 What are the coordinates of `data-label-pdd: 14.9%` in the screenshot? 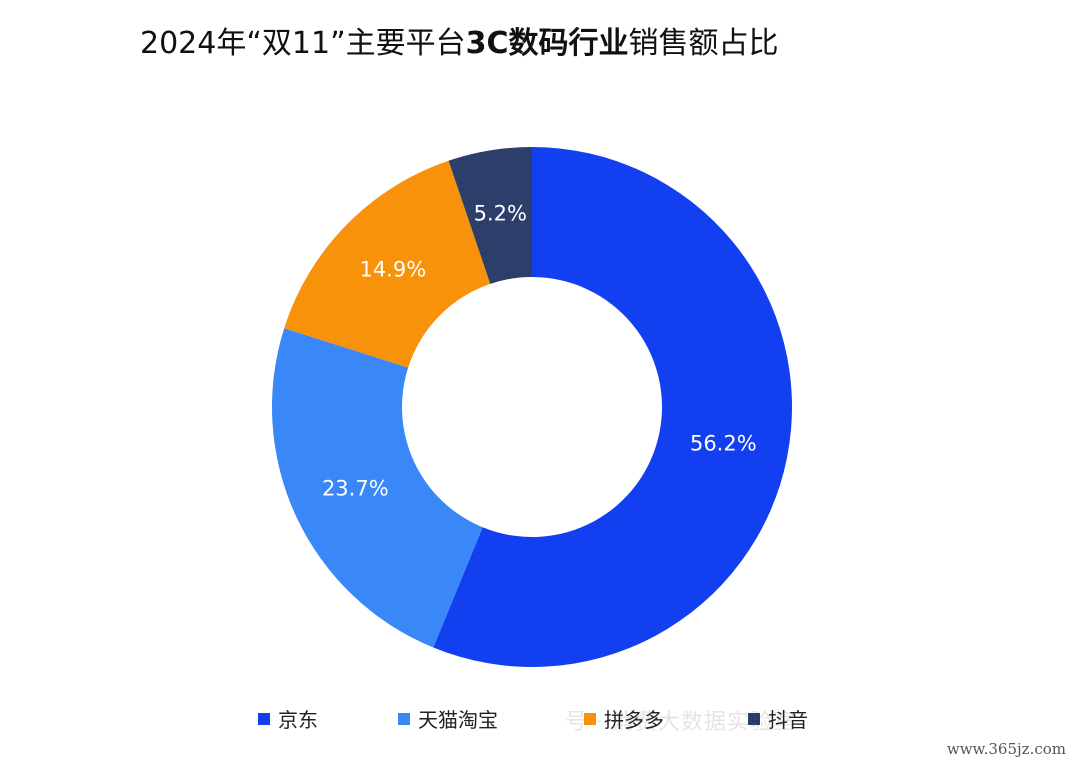 It's located at (392, 269).